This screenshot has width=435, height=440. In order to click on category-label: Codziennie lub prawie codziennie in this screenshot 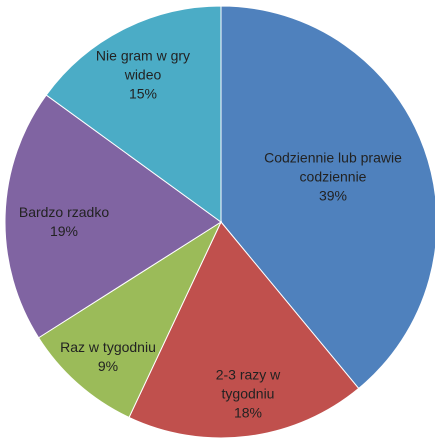, I will do `click(333, 167)`.